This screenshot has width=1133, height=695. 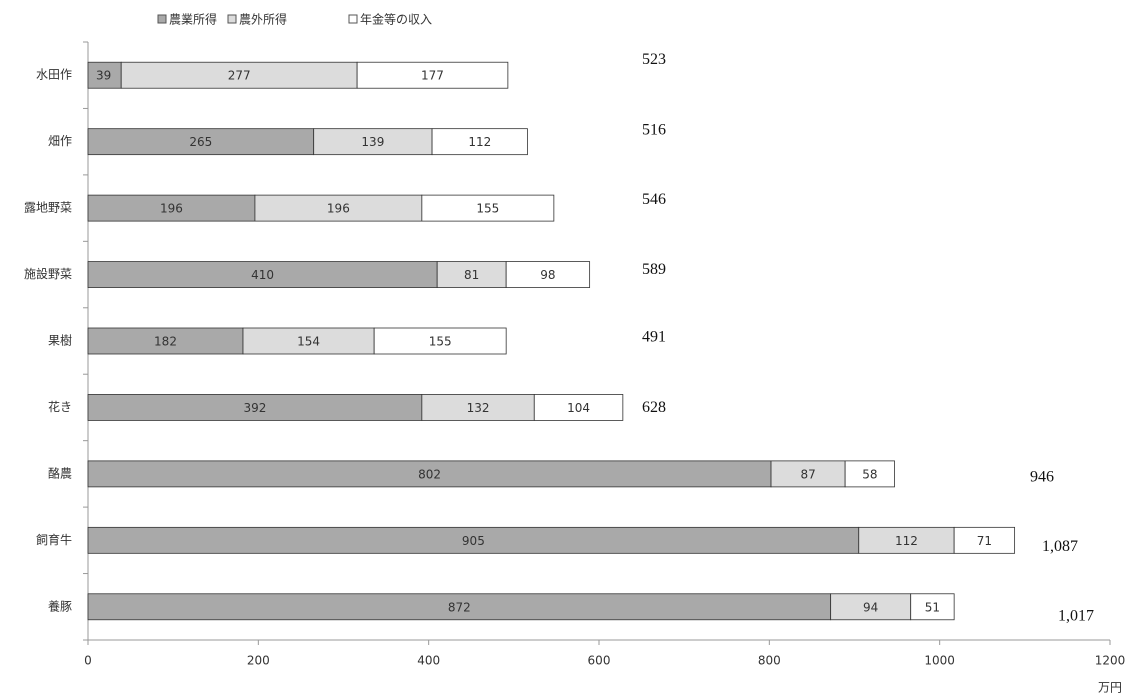 I want to click on total-label: 946, so click(x=1042, y=477).